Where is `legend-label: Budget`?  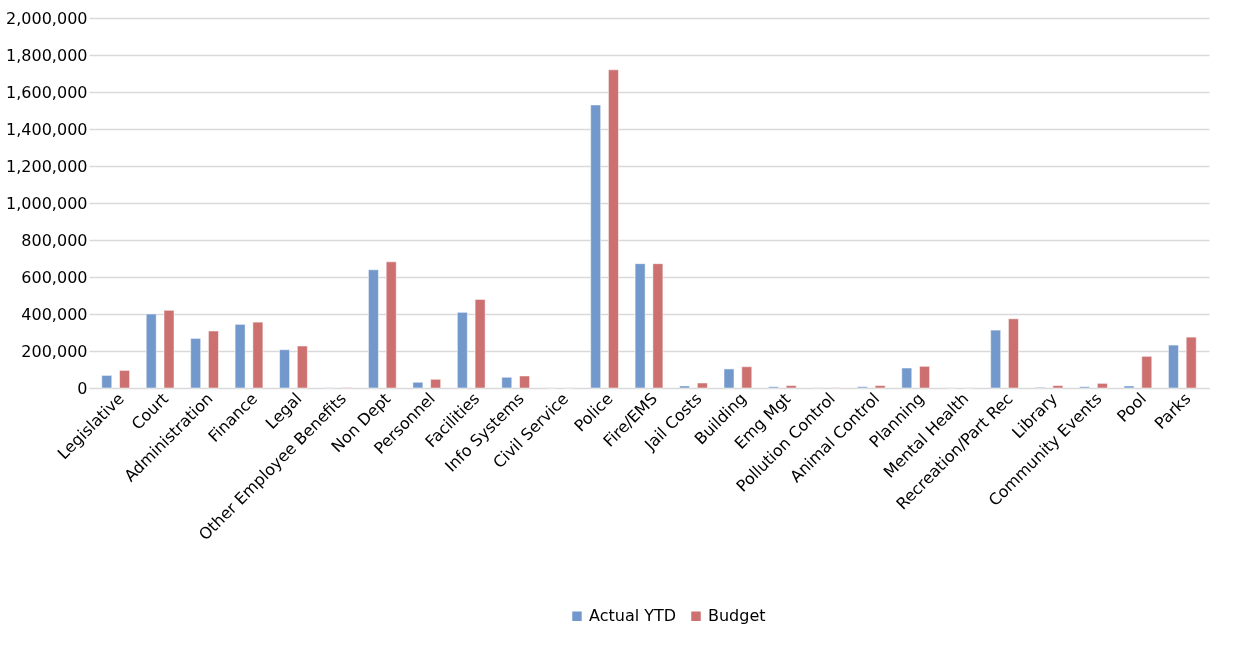 legend-label: Budget is located at coordinates (737, 616).